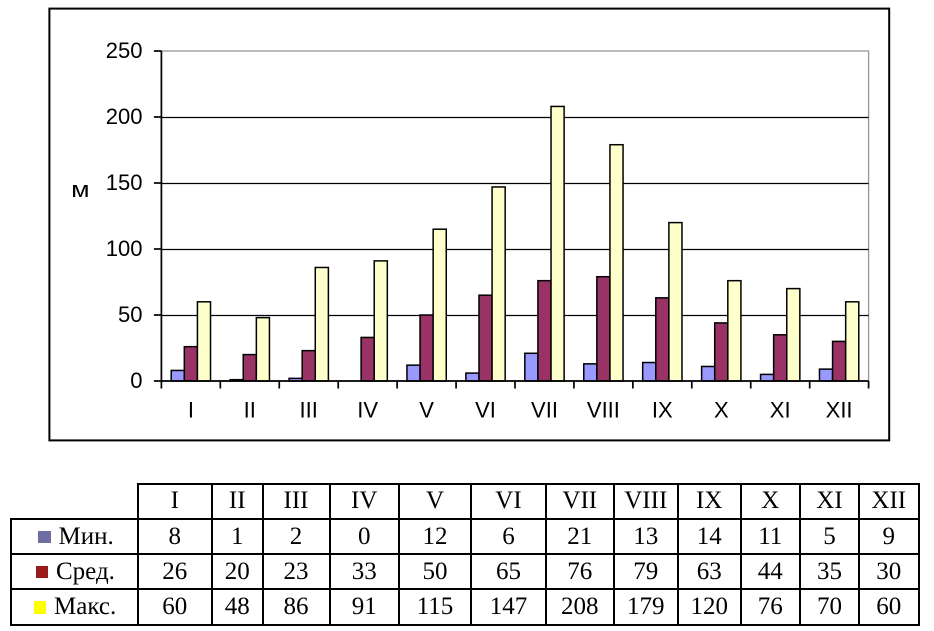 The image size is (934, 631). Describe the element at coordinates (839, 410) in the screenshot. I see `svg-text: XII` at that location.